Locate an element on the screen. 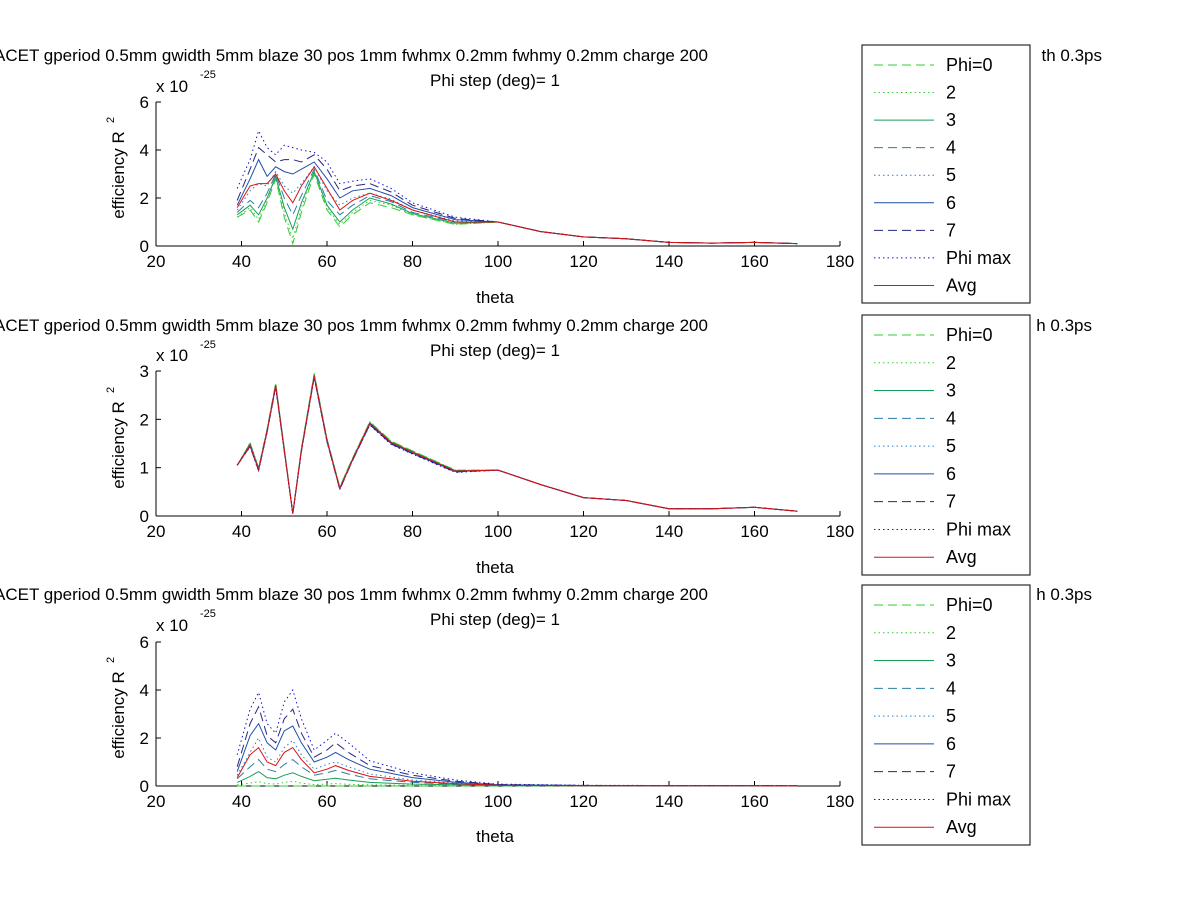 The image size is (1200, 901). subplot-1-y-exponent-power: -25 is located at coordinates (208, 75).